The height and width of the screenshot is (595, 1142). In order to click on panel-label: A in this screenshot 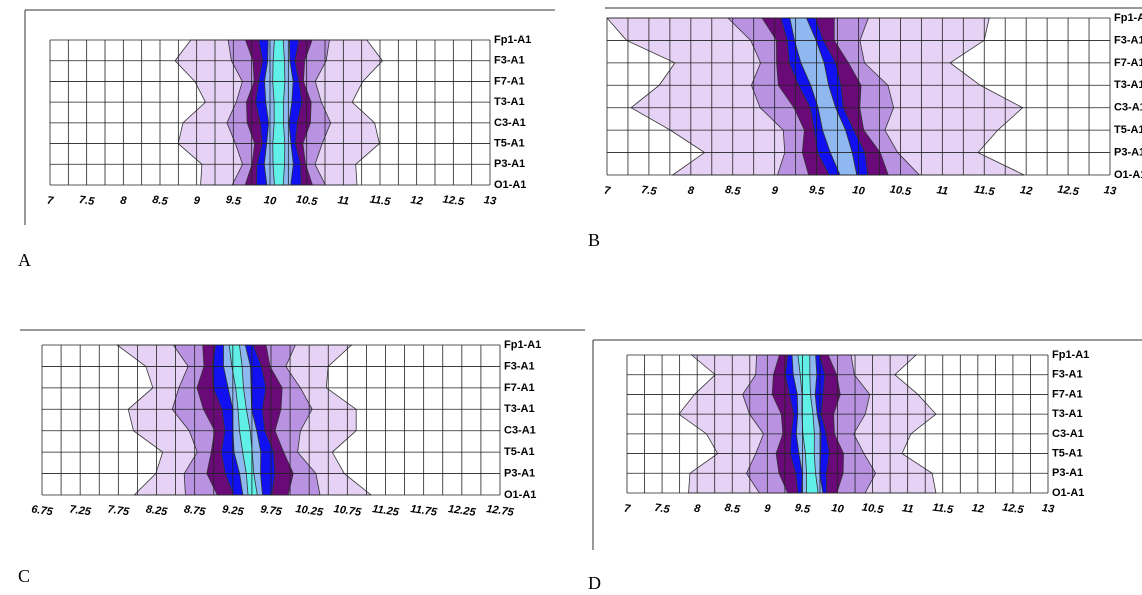, I will do `click(24, 260)`.